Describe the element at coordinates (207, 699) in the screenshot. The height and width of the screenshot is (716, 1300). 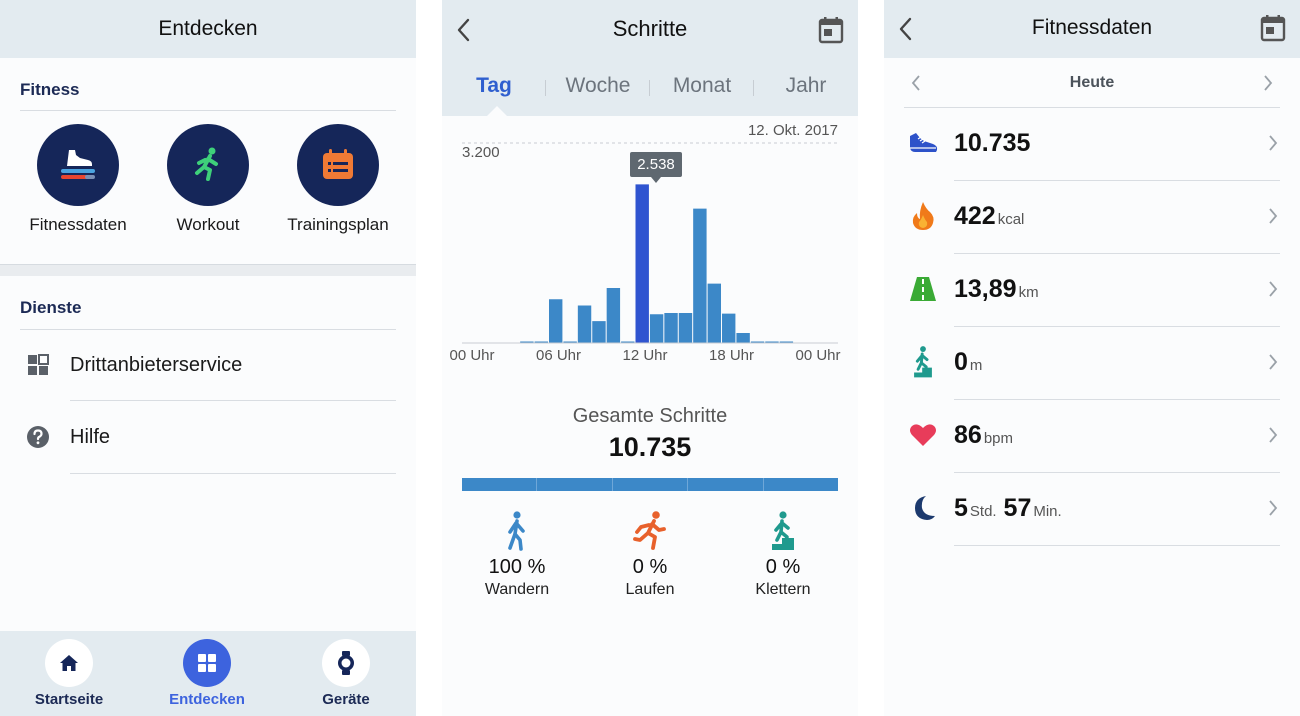
I see `tab-entdecken-label: Entdecken` at that location.